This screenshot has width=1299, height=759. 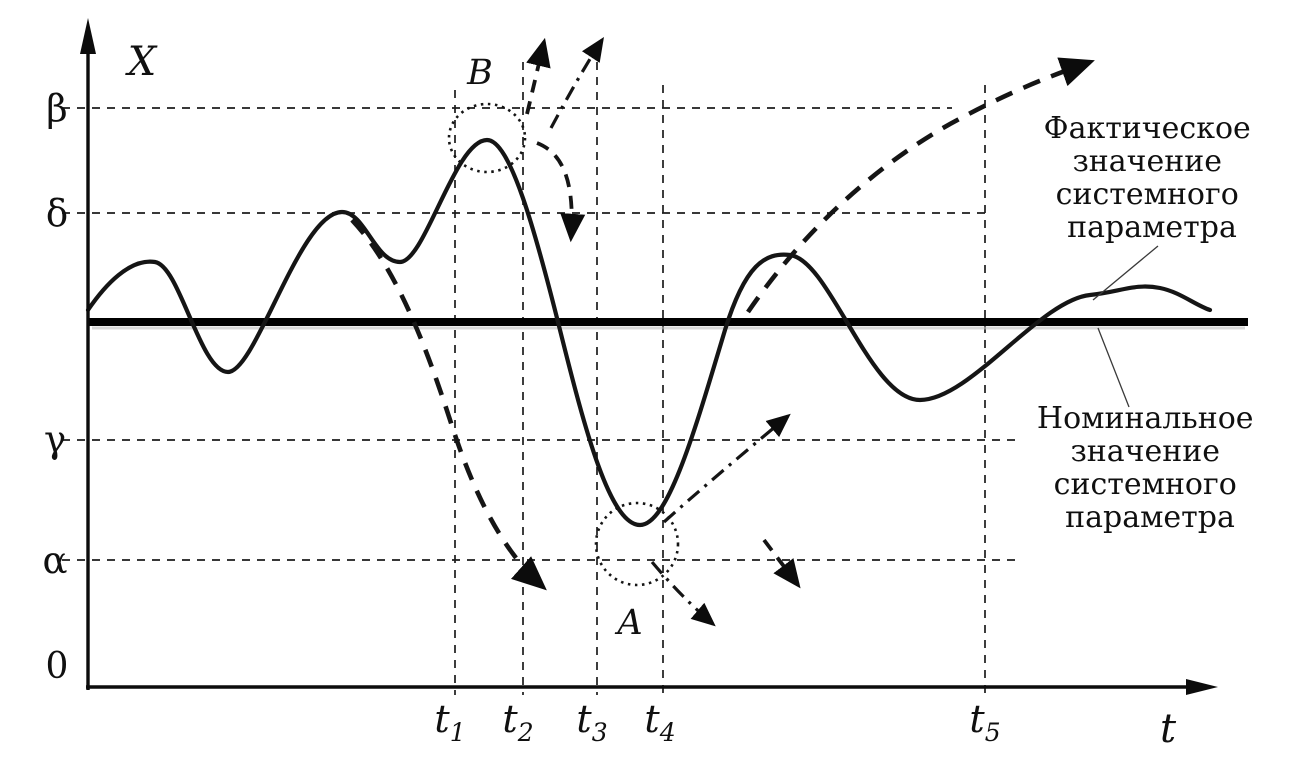 What do you see at coordinates (448, 404) in the screenshot?
I see `trajectory-falling-dashed` at bounding box center [448, 404].